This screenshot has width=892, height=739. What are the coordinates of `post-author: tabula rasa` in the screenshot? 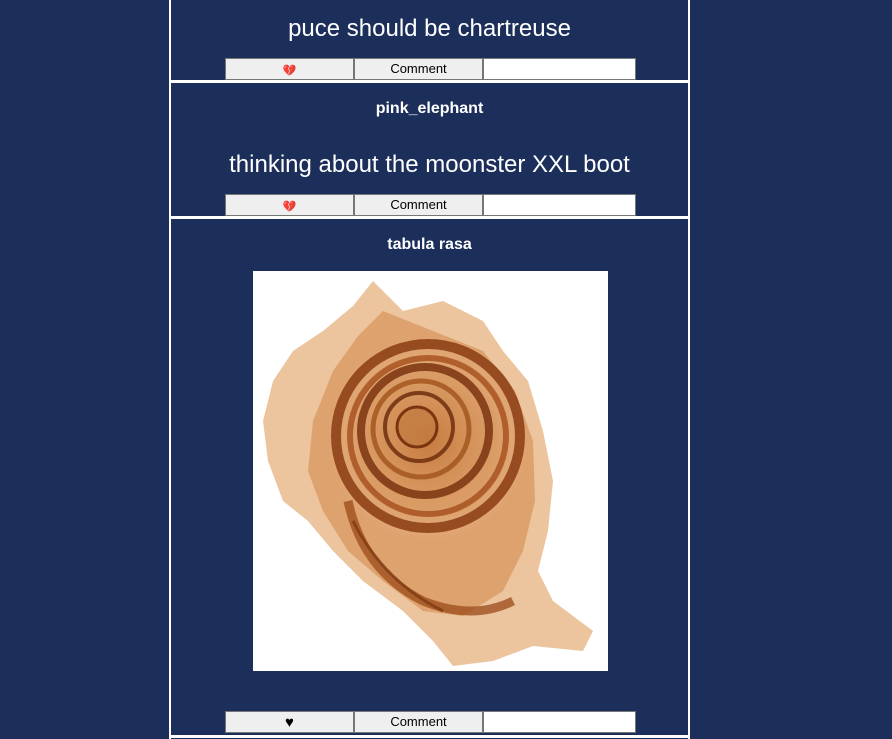 It's located at (429, 244).